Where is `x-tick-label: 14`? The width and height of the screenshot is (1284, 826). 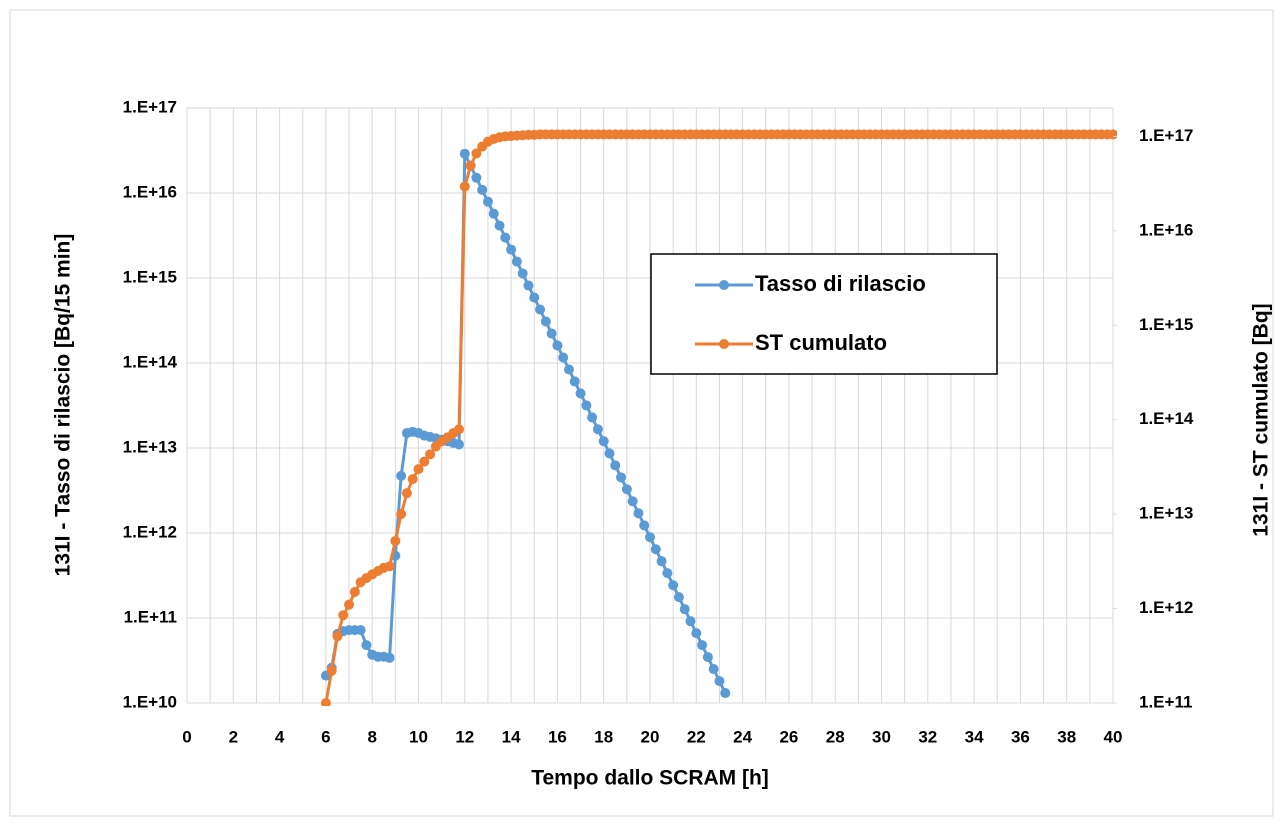
x-tick-label: 14 is located at coordinates (511, 736).